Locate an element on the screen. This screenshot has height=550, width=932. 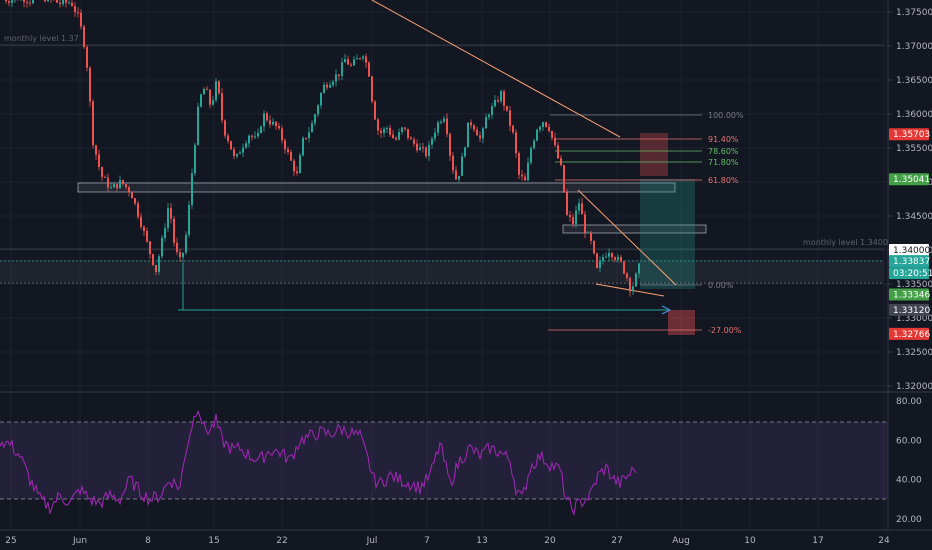
target-zone is located at coordinates (667, 234).